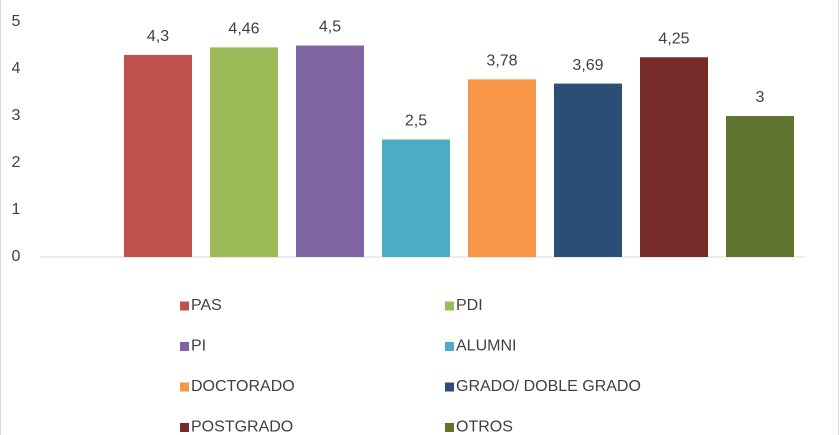 The image size is (840, 435). I want to click on y-tick-label: 1, so click(16, 209).